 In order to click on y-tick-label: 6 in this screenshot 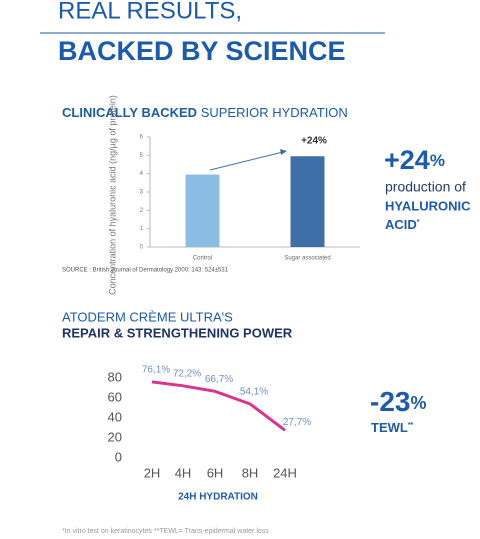, I will do `click(142, 138)`.